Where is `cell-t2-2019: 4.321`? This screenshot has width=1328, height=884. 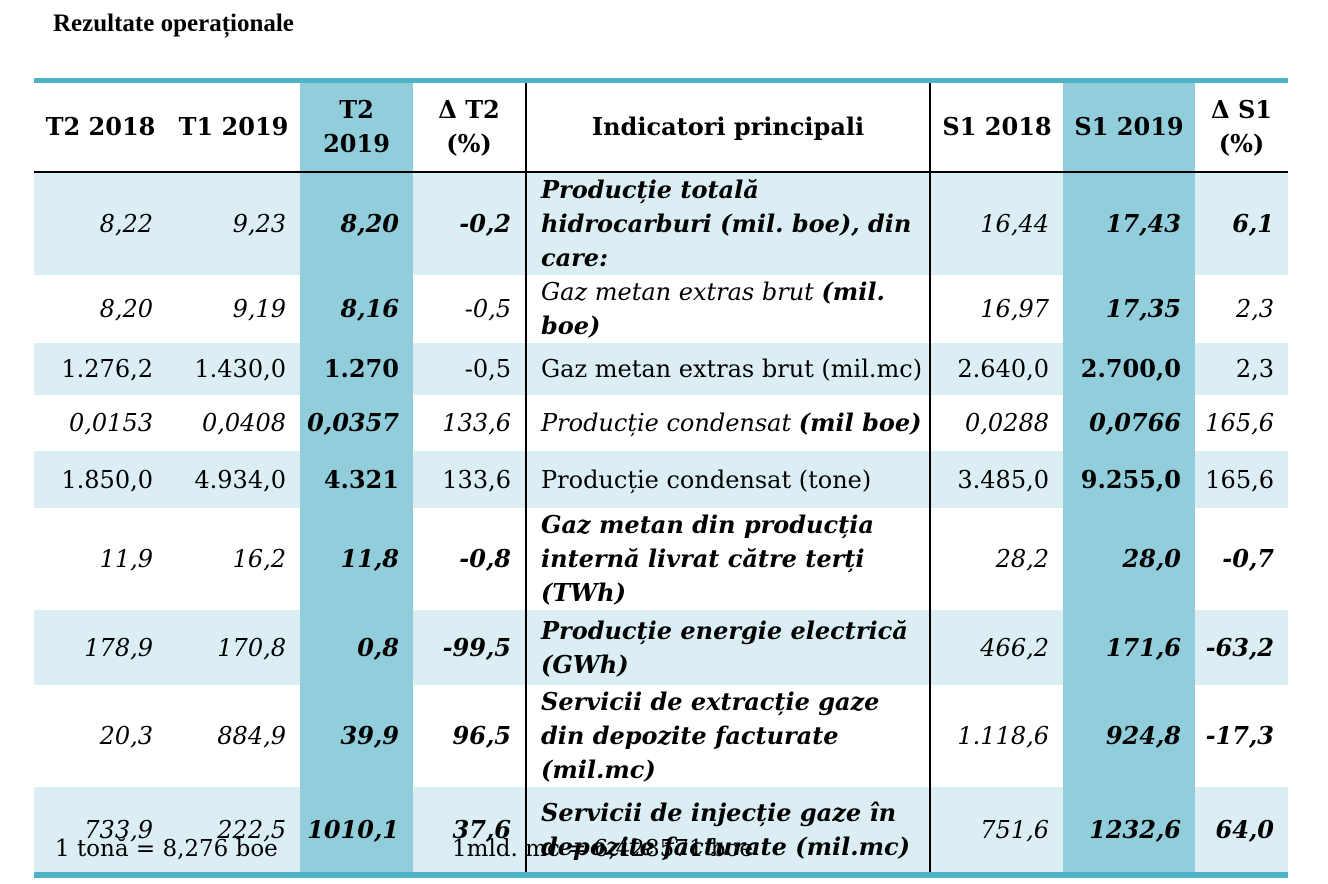 cell-t2-2019: 4.321 is located at coordinates (356, 479).